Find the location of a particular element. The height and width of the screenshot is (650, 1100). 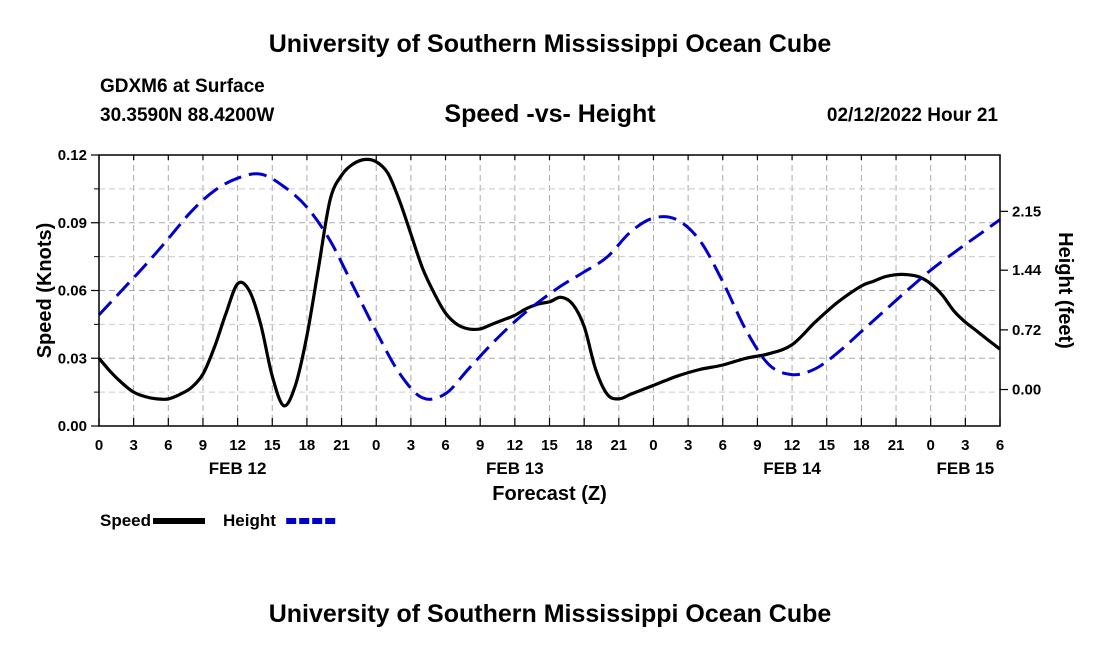

x-axis-title: Forecast (Z) is located at coordinates (549, 494).